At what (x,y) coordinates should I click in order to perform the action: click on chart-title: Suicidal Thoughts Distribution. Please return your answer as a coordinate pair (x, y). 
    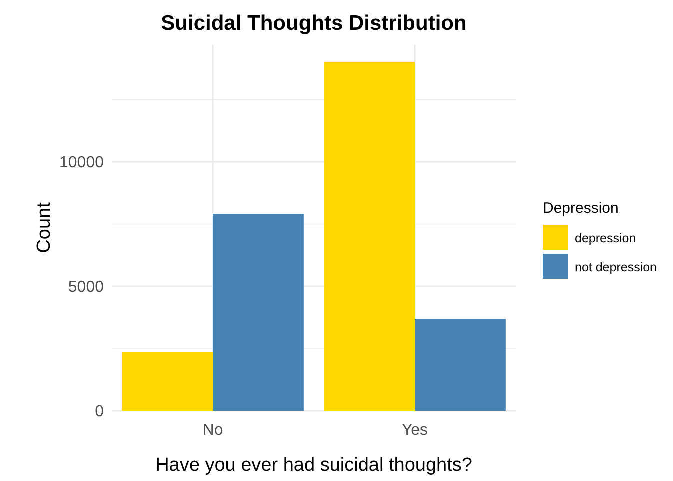
    Looking at the image, I should click on (314, 23).